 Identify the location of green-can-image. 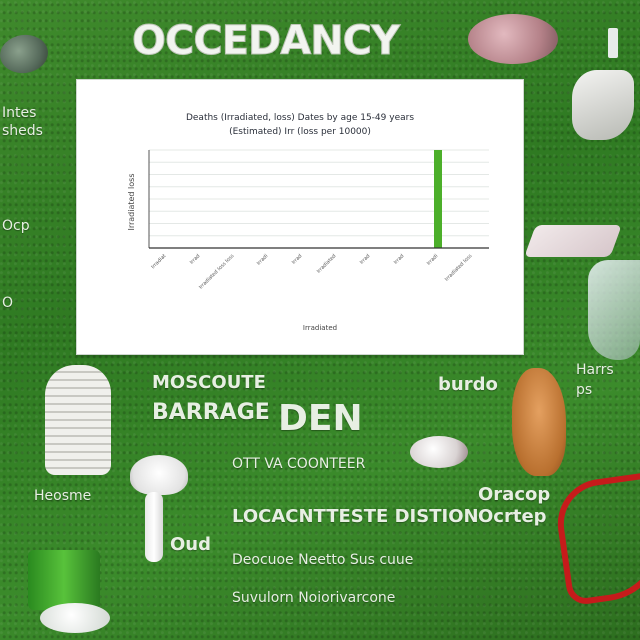
(64, 580).